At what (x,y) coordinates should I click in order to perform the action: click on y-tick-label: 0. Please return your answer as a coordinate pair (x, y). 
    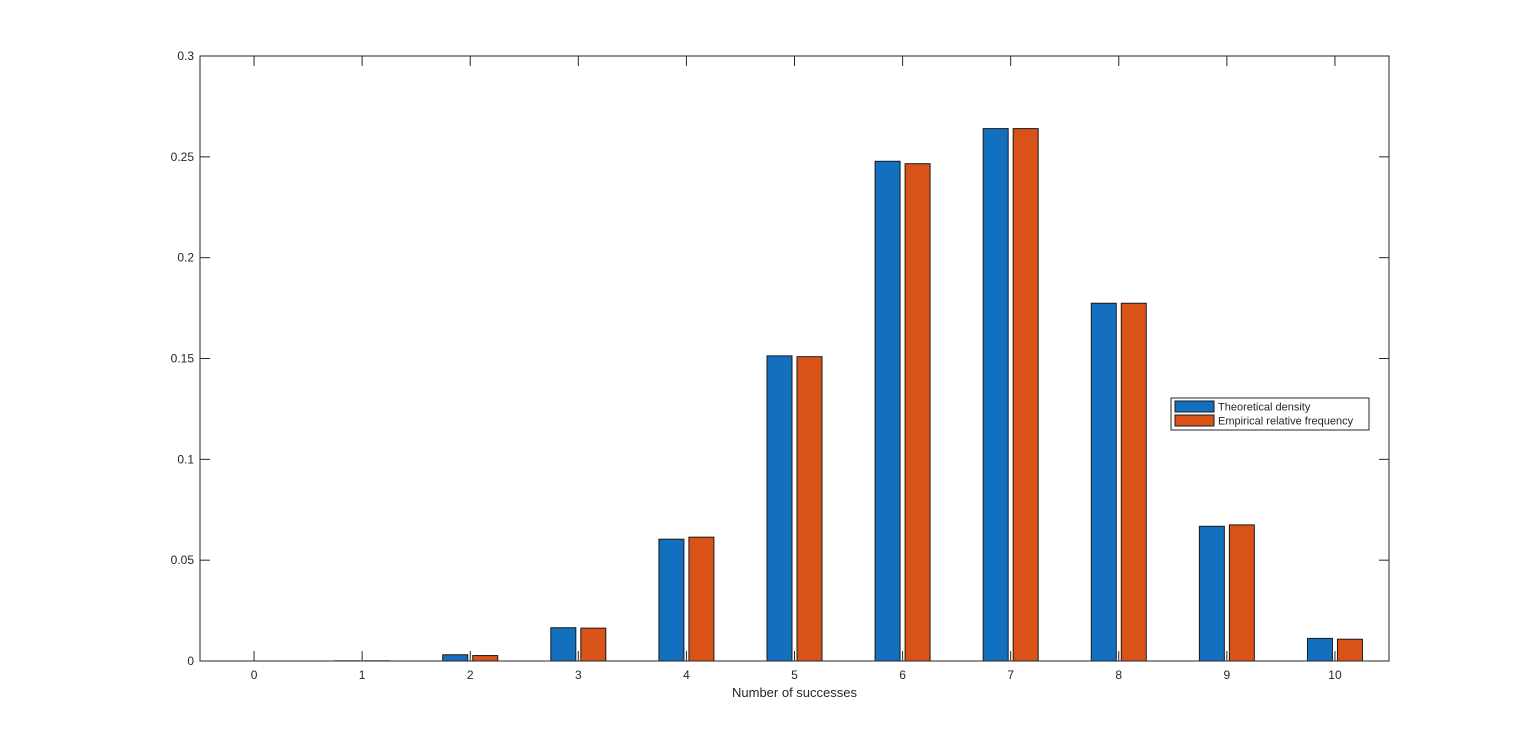
    Looking at the image, I should click on (190, 661).